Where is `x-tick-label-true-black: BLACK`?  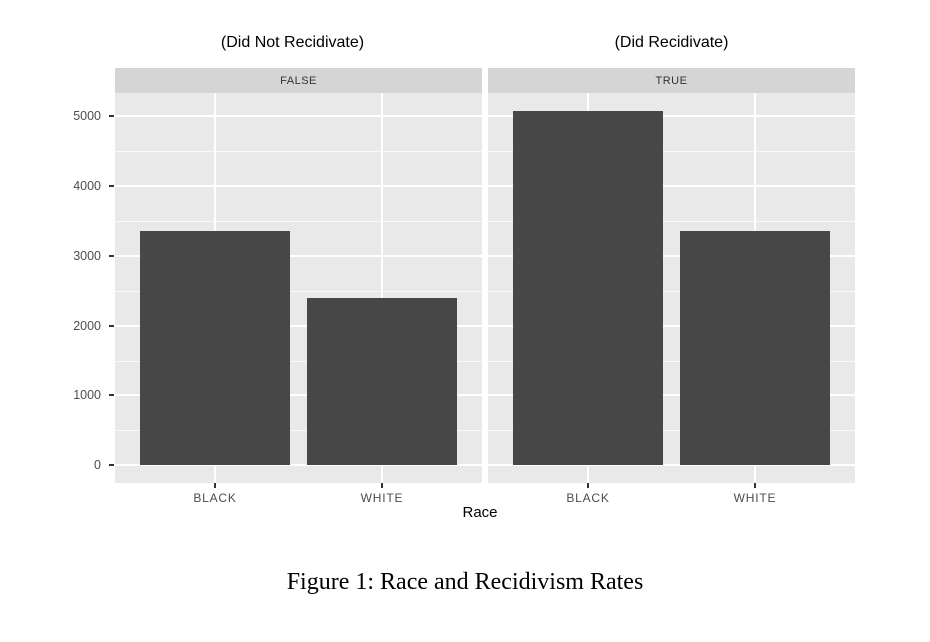
x-tick-label-true-black: BLACK is located at coordinates (588, 498).